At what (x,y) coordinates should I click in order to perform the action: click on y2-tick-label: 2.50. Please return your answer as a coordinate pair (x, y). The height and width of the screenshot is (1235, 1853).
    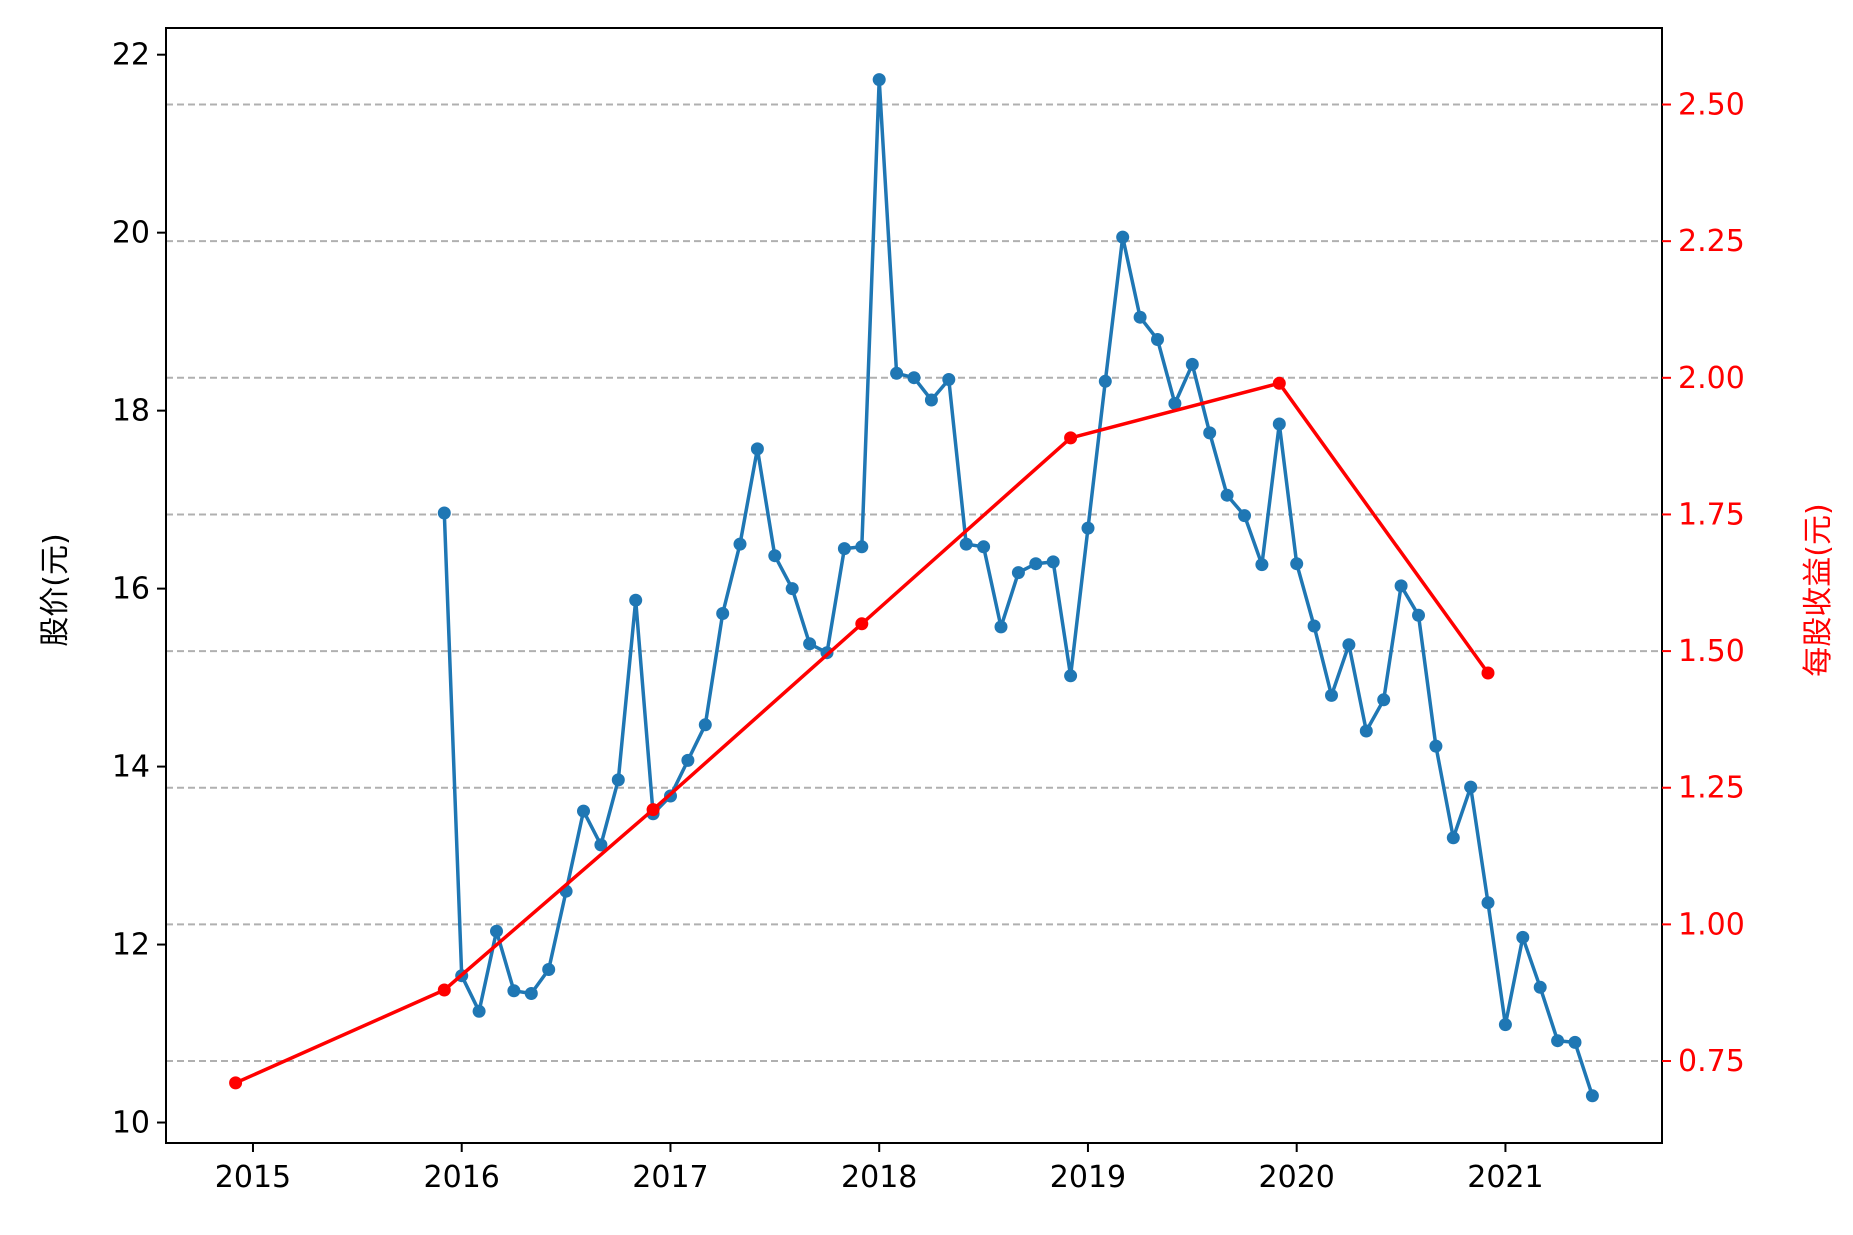
    Looking at the image, I should click on (1711, 105).